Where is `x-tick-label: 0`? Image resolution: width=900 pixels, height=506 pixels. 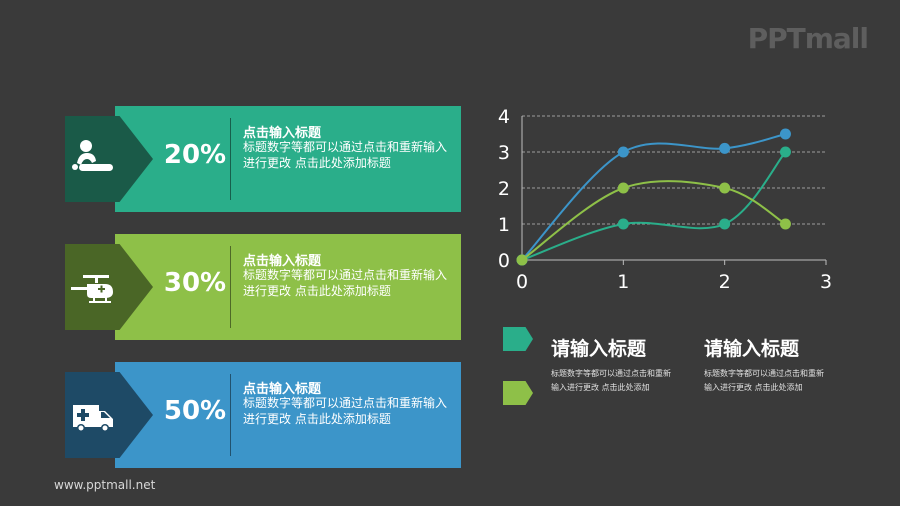 x-tick-label: 0 is located at coordinates (522, 282).